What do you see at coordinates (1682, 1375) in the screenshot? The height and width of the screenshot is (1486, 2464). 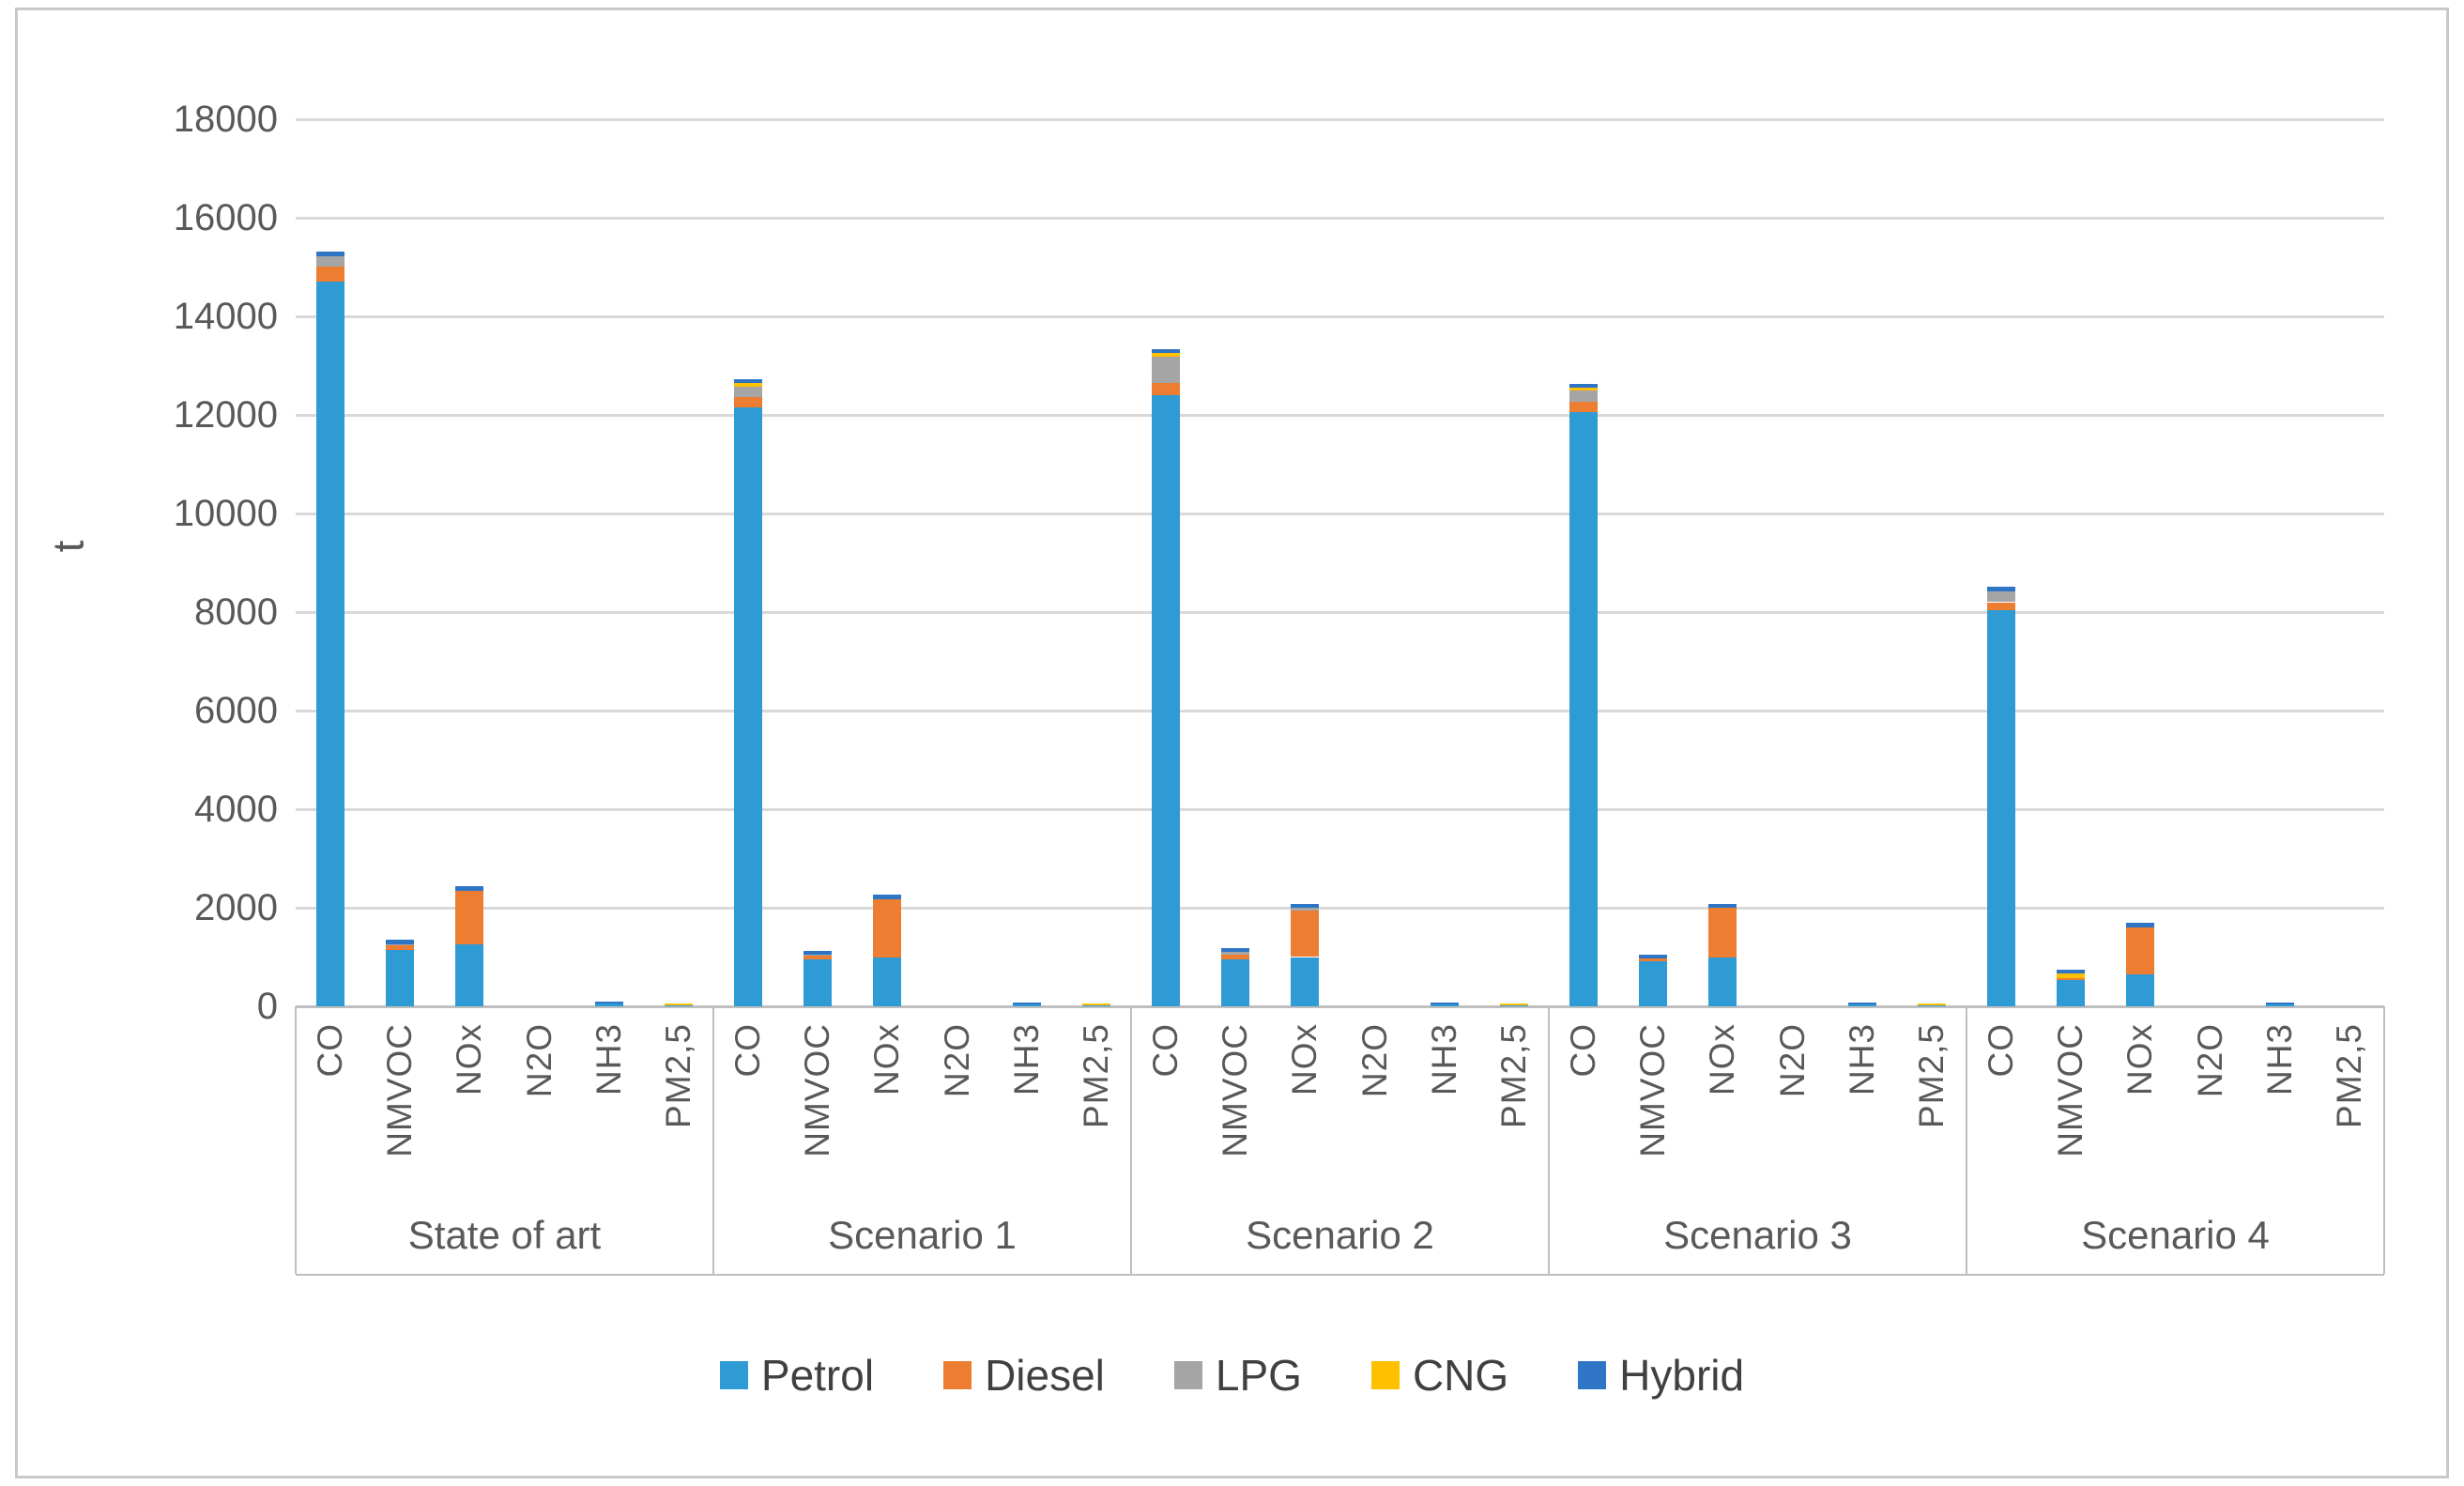 I see `legend-label: Hybrid` at bounding box center [1682, 1375].